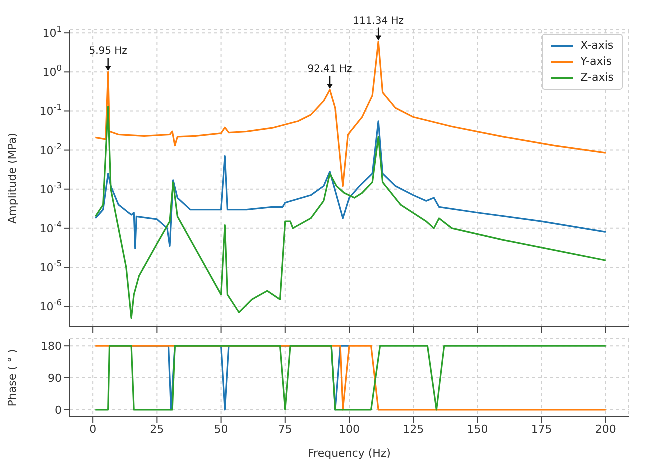 The height and width of the screenshot is (463, 651). I want to click on y-tick-label: 10$^{-2}$, so click(51, 149).